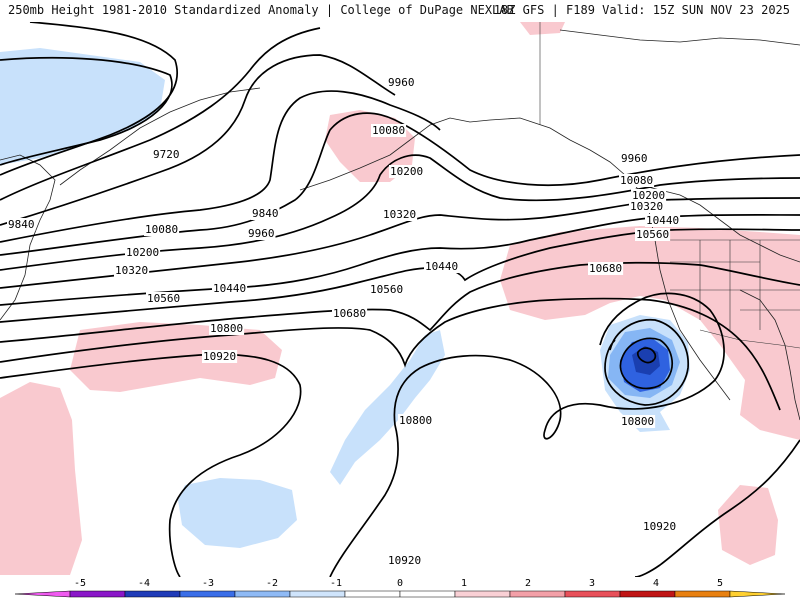 This screenshot has width=800, height=600. What do you see at coordinates (336, 583) in the screenshot?
I see `legend-tick-label: -1` at bounding box center [336, 583].